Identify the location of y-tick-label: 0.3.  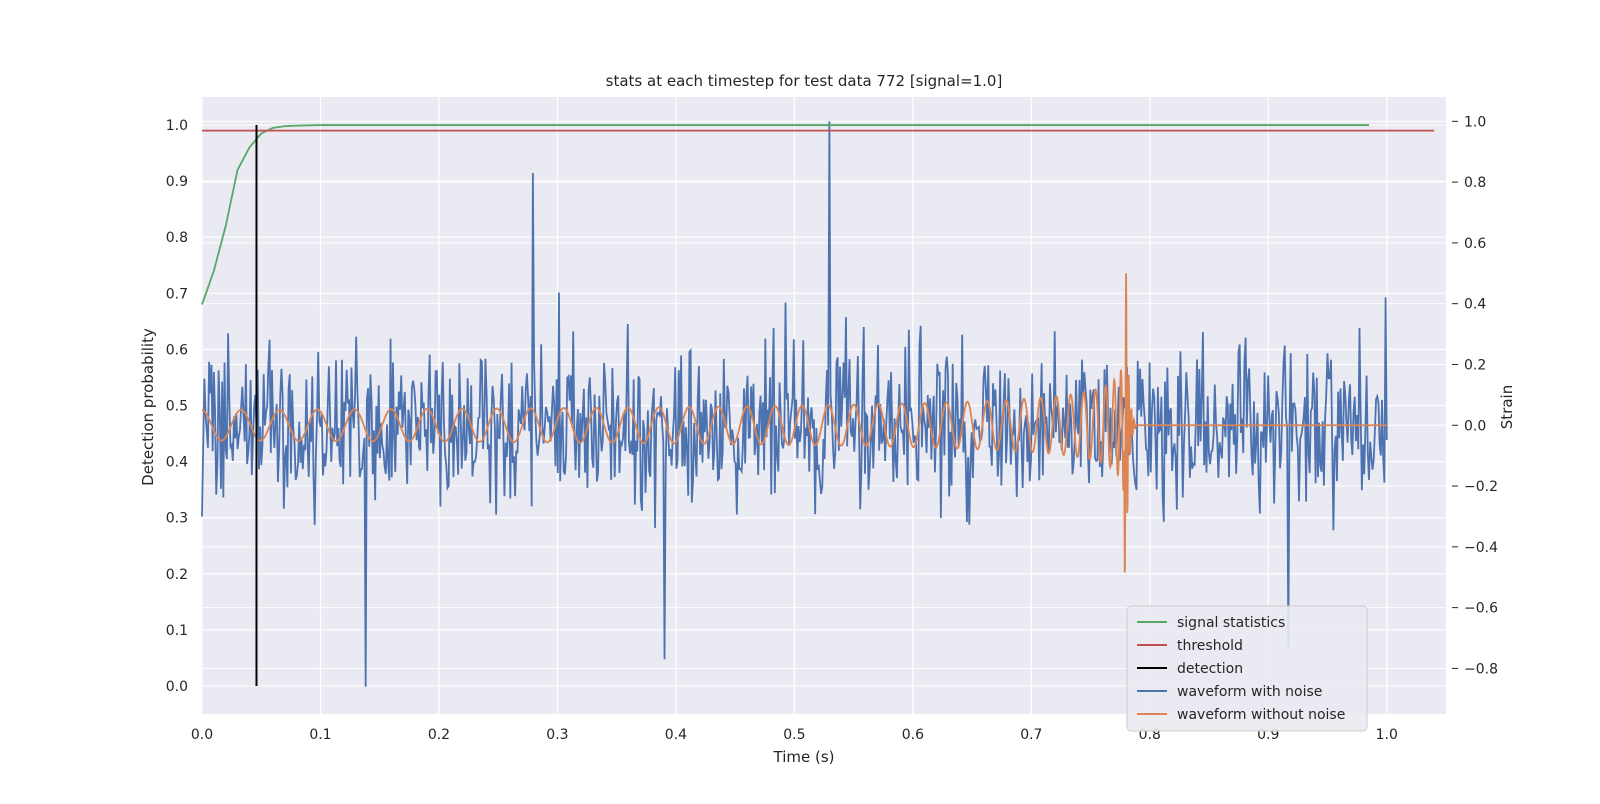
(177, 519).